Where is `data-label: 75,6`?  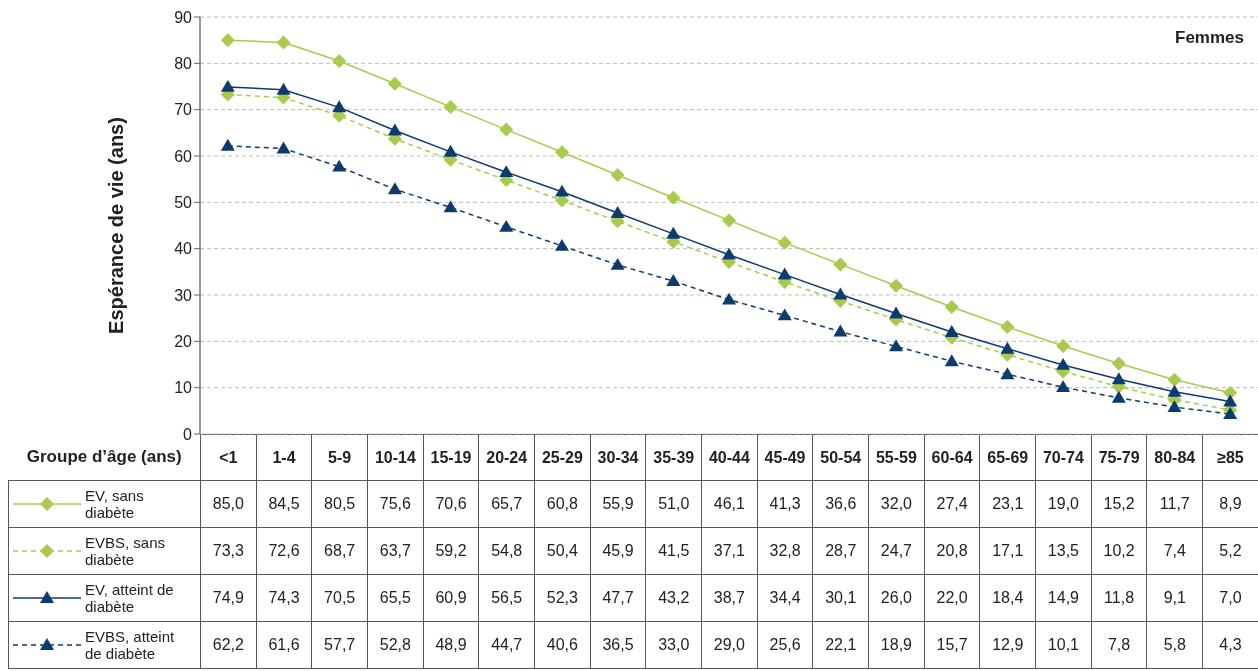
data-label: 75,6 is located at coordinates (395, 504).